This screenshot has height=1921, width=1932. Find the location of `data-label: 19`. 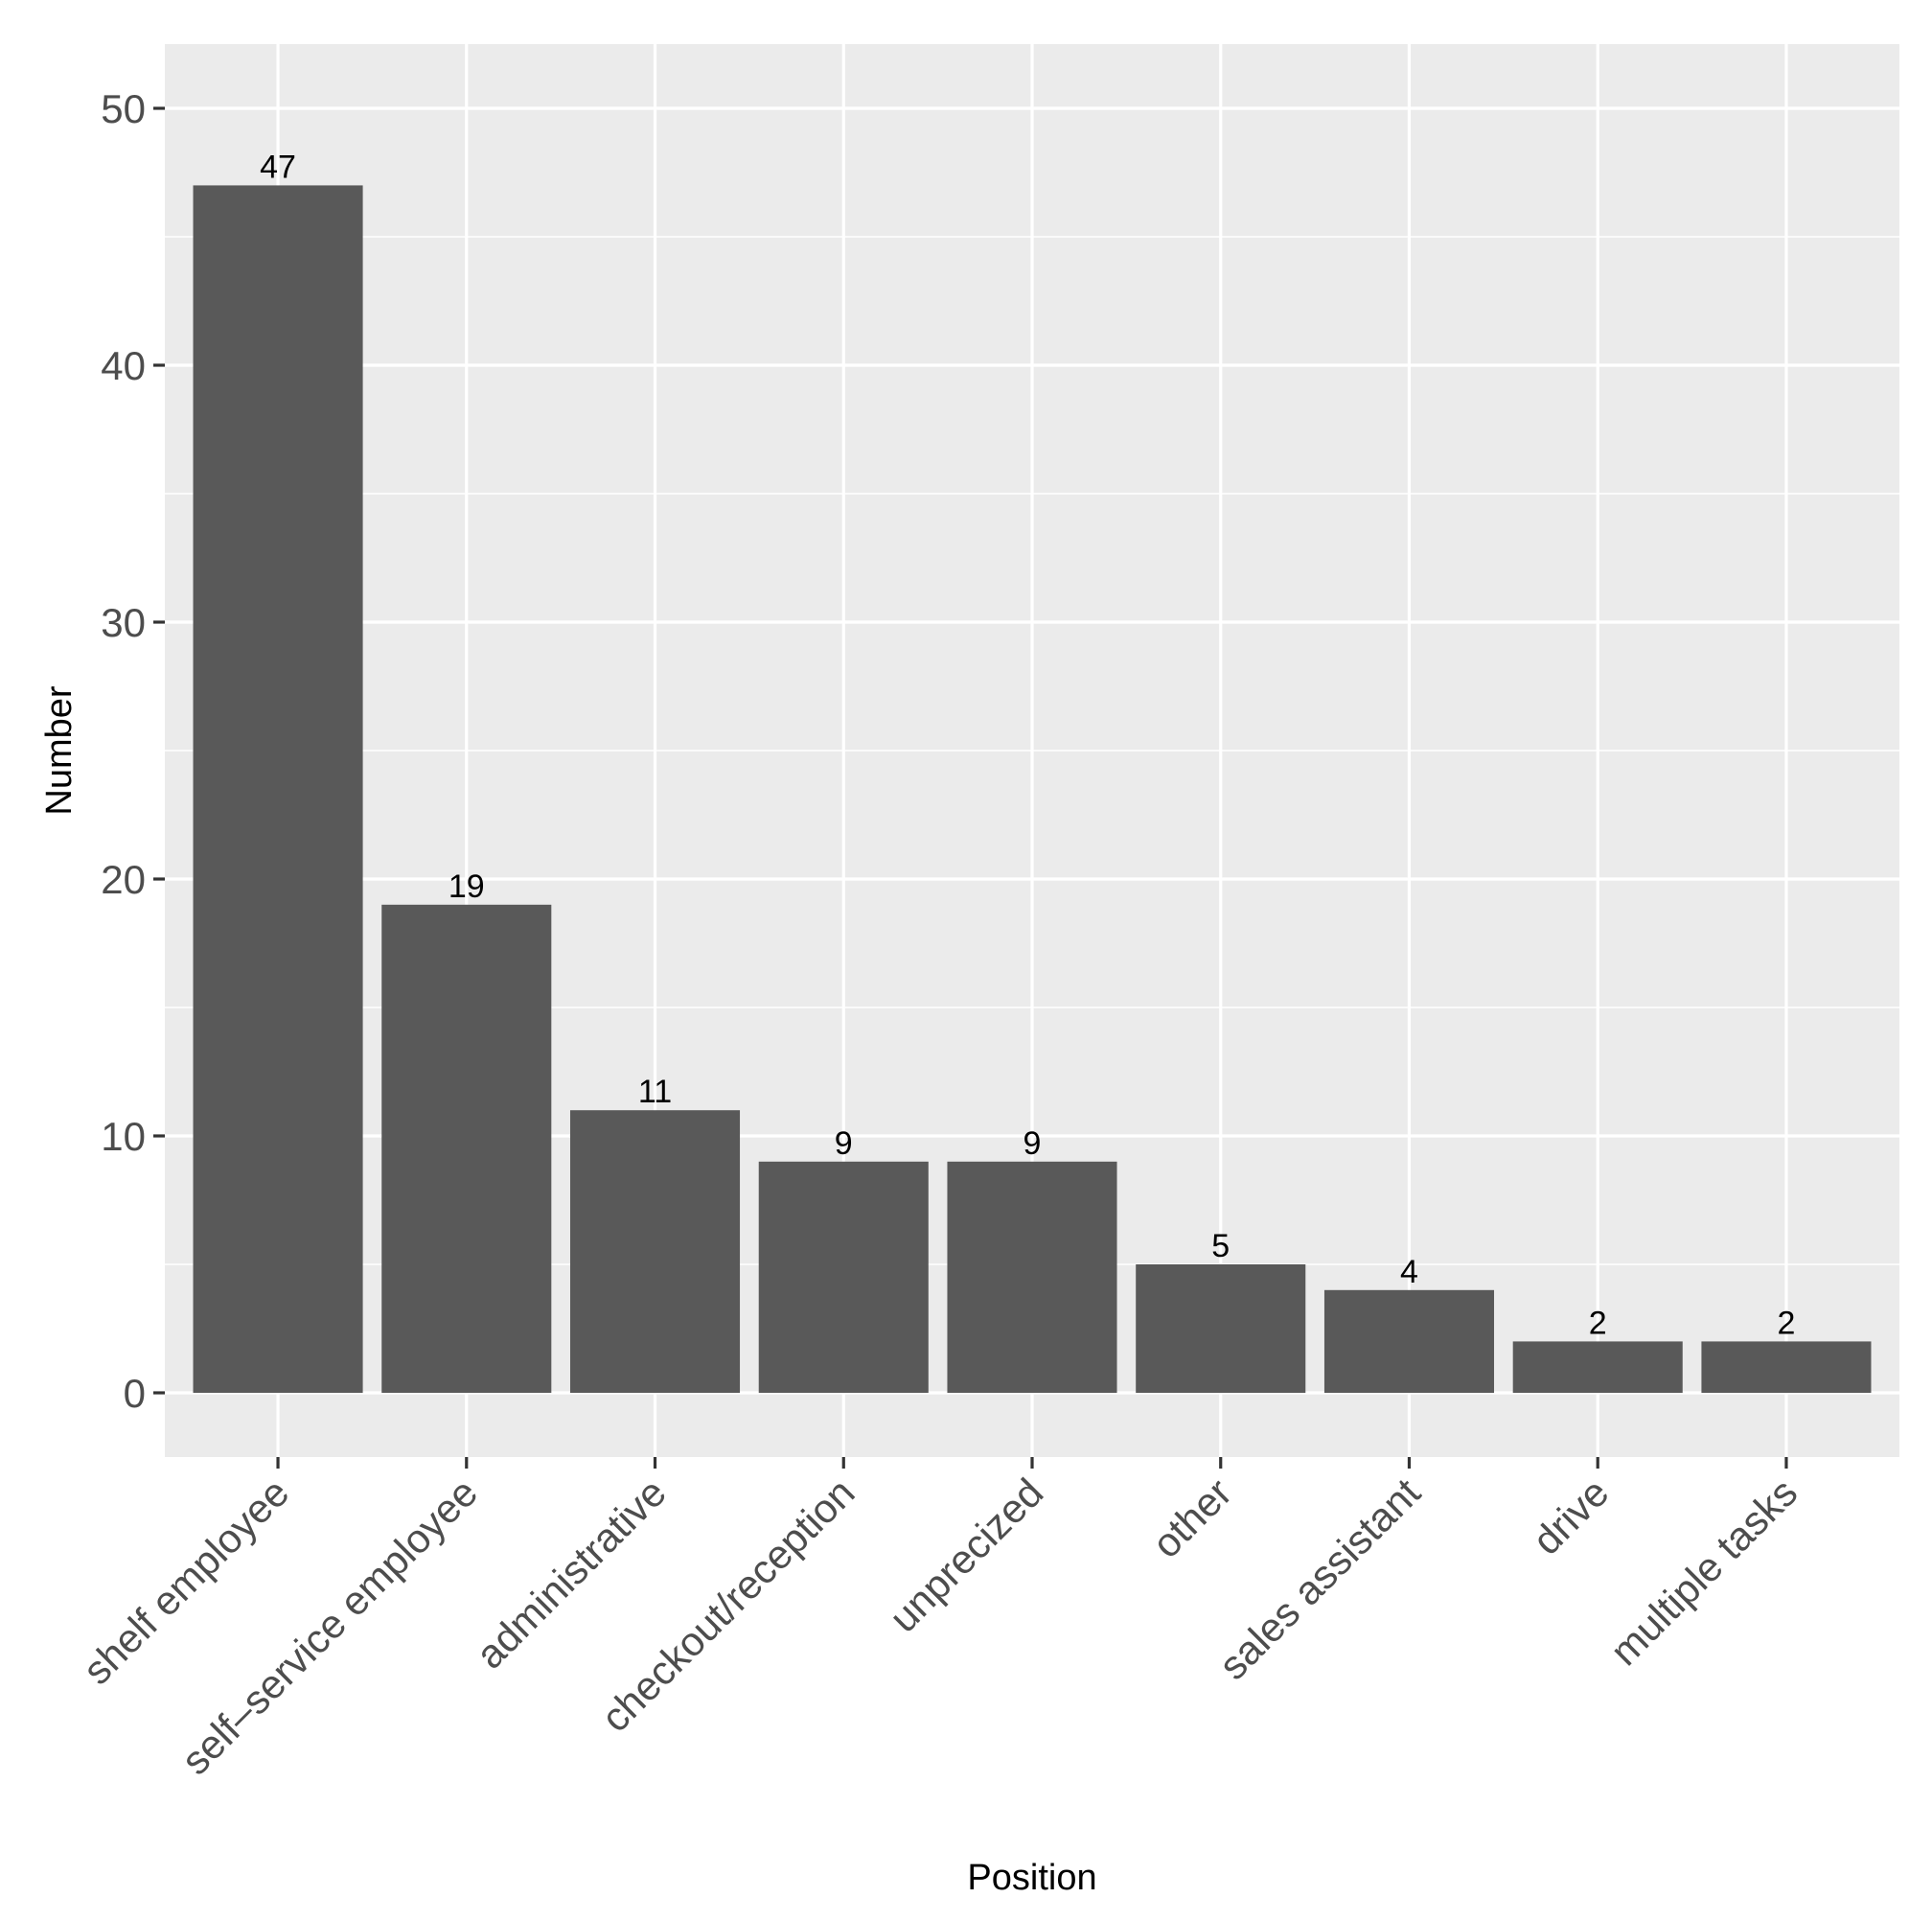

data-label: 19 is located at coordinates (467, 886).